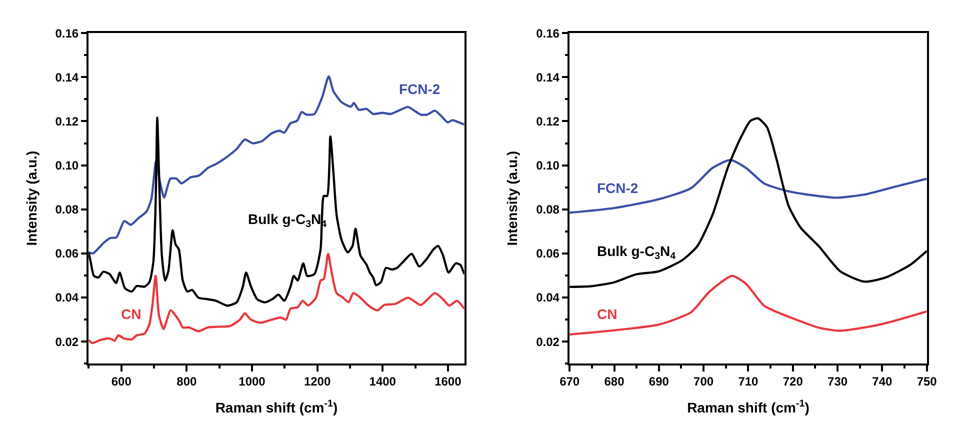 This screenshot has width=956, height=430. I want to click on x-tick-label: 1600, so click(448, 381).